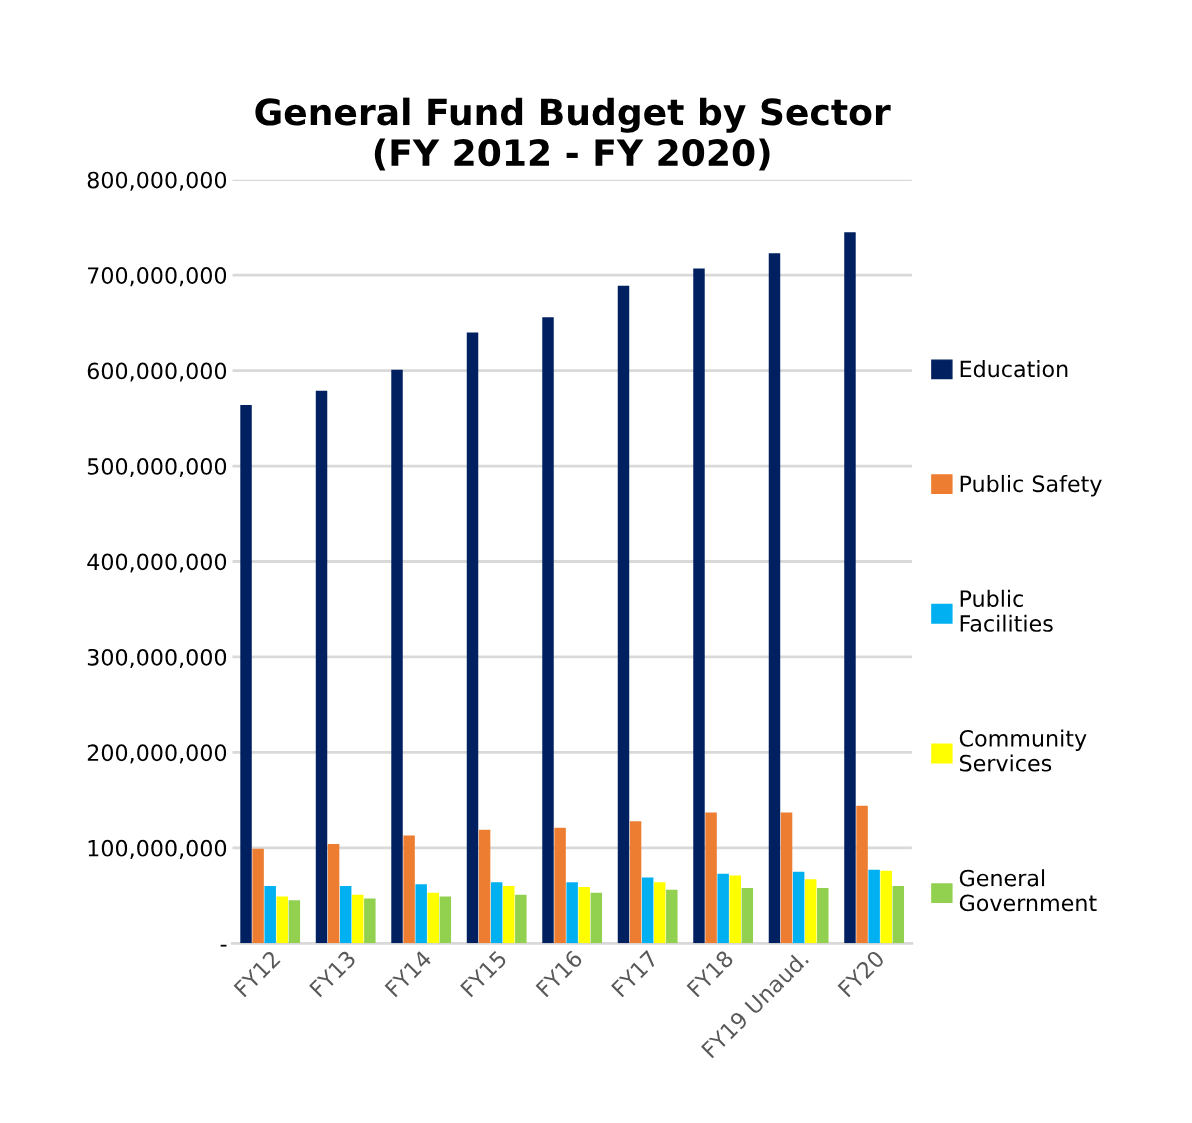 This screenshot has height=1123, width=1192. I want to click on y-tick-label: 700,000,000, so click(157, 277).